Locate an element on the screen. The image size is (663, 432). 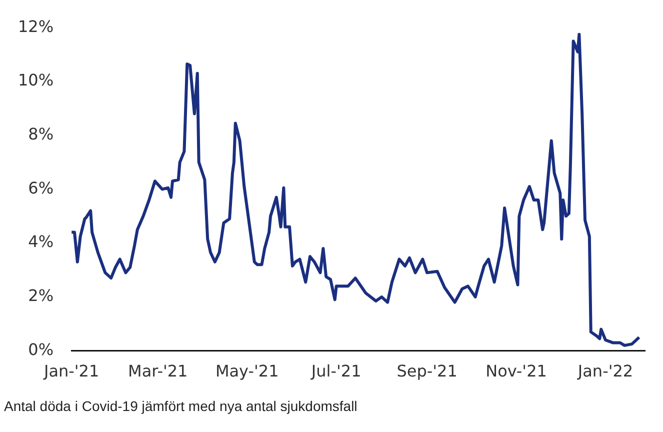
y-tick-label: 2% is located at coordinates (41, 296).